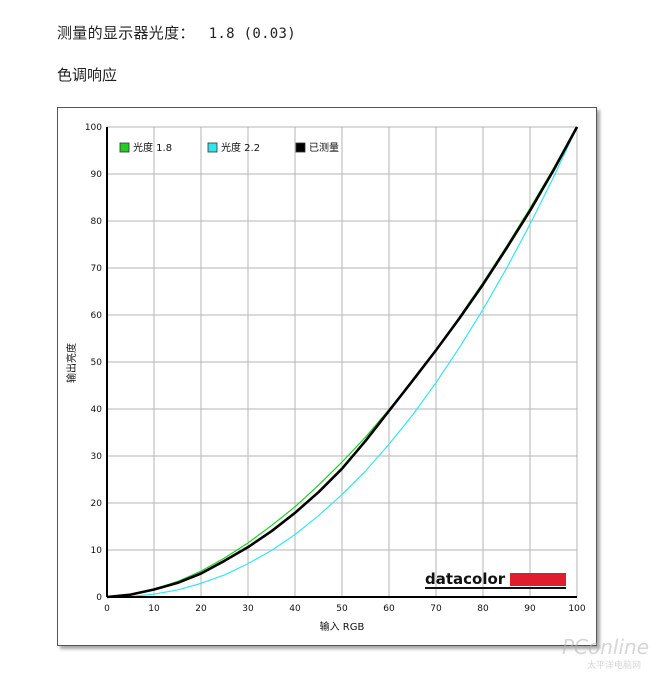  Describe the element at coordinates (99, 598) in the screenshot. I see `y-tick-label-0: 0` at that location.